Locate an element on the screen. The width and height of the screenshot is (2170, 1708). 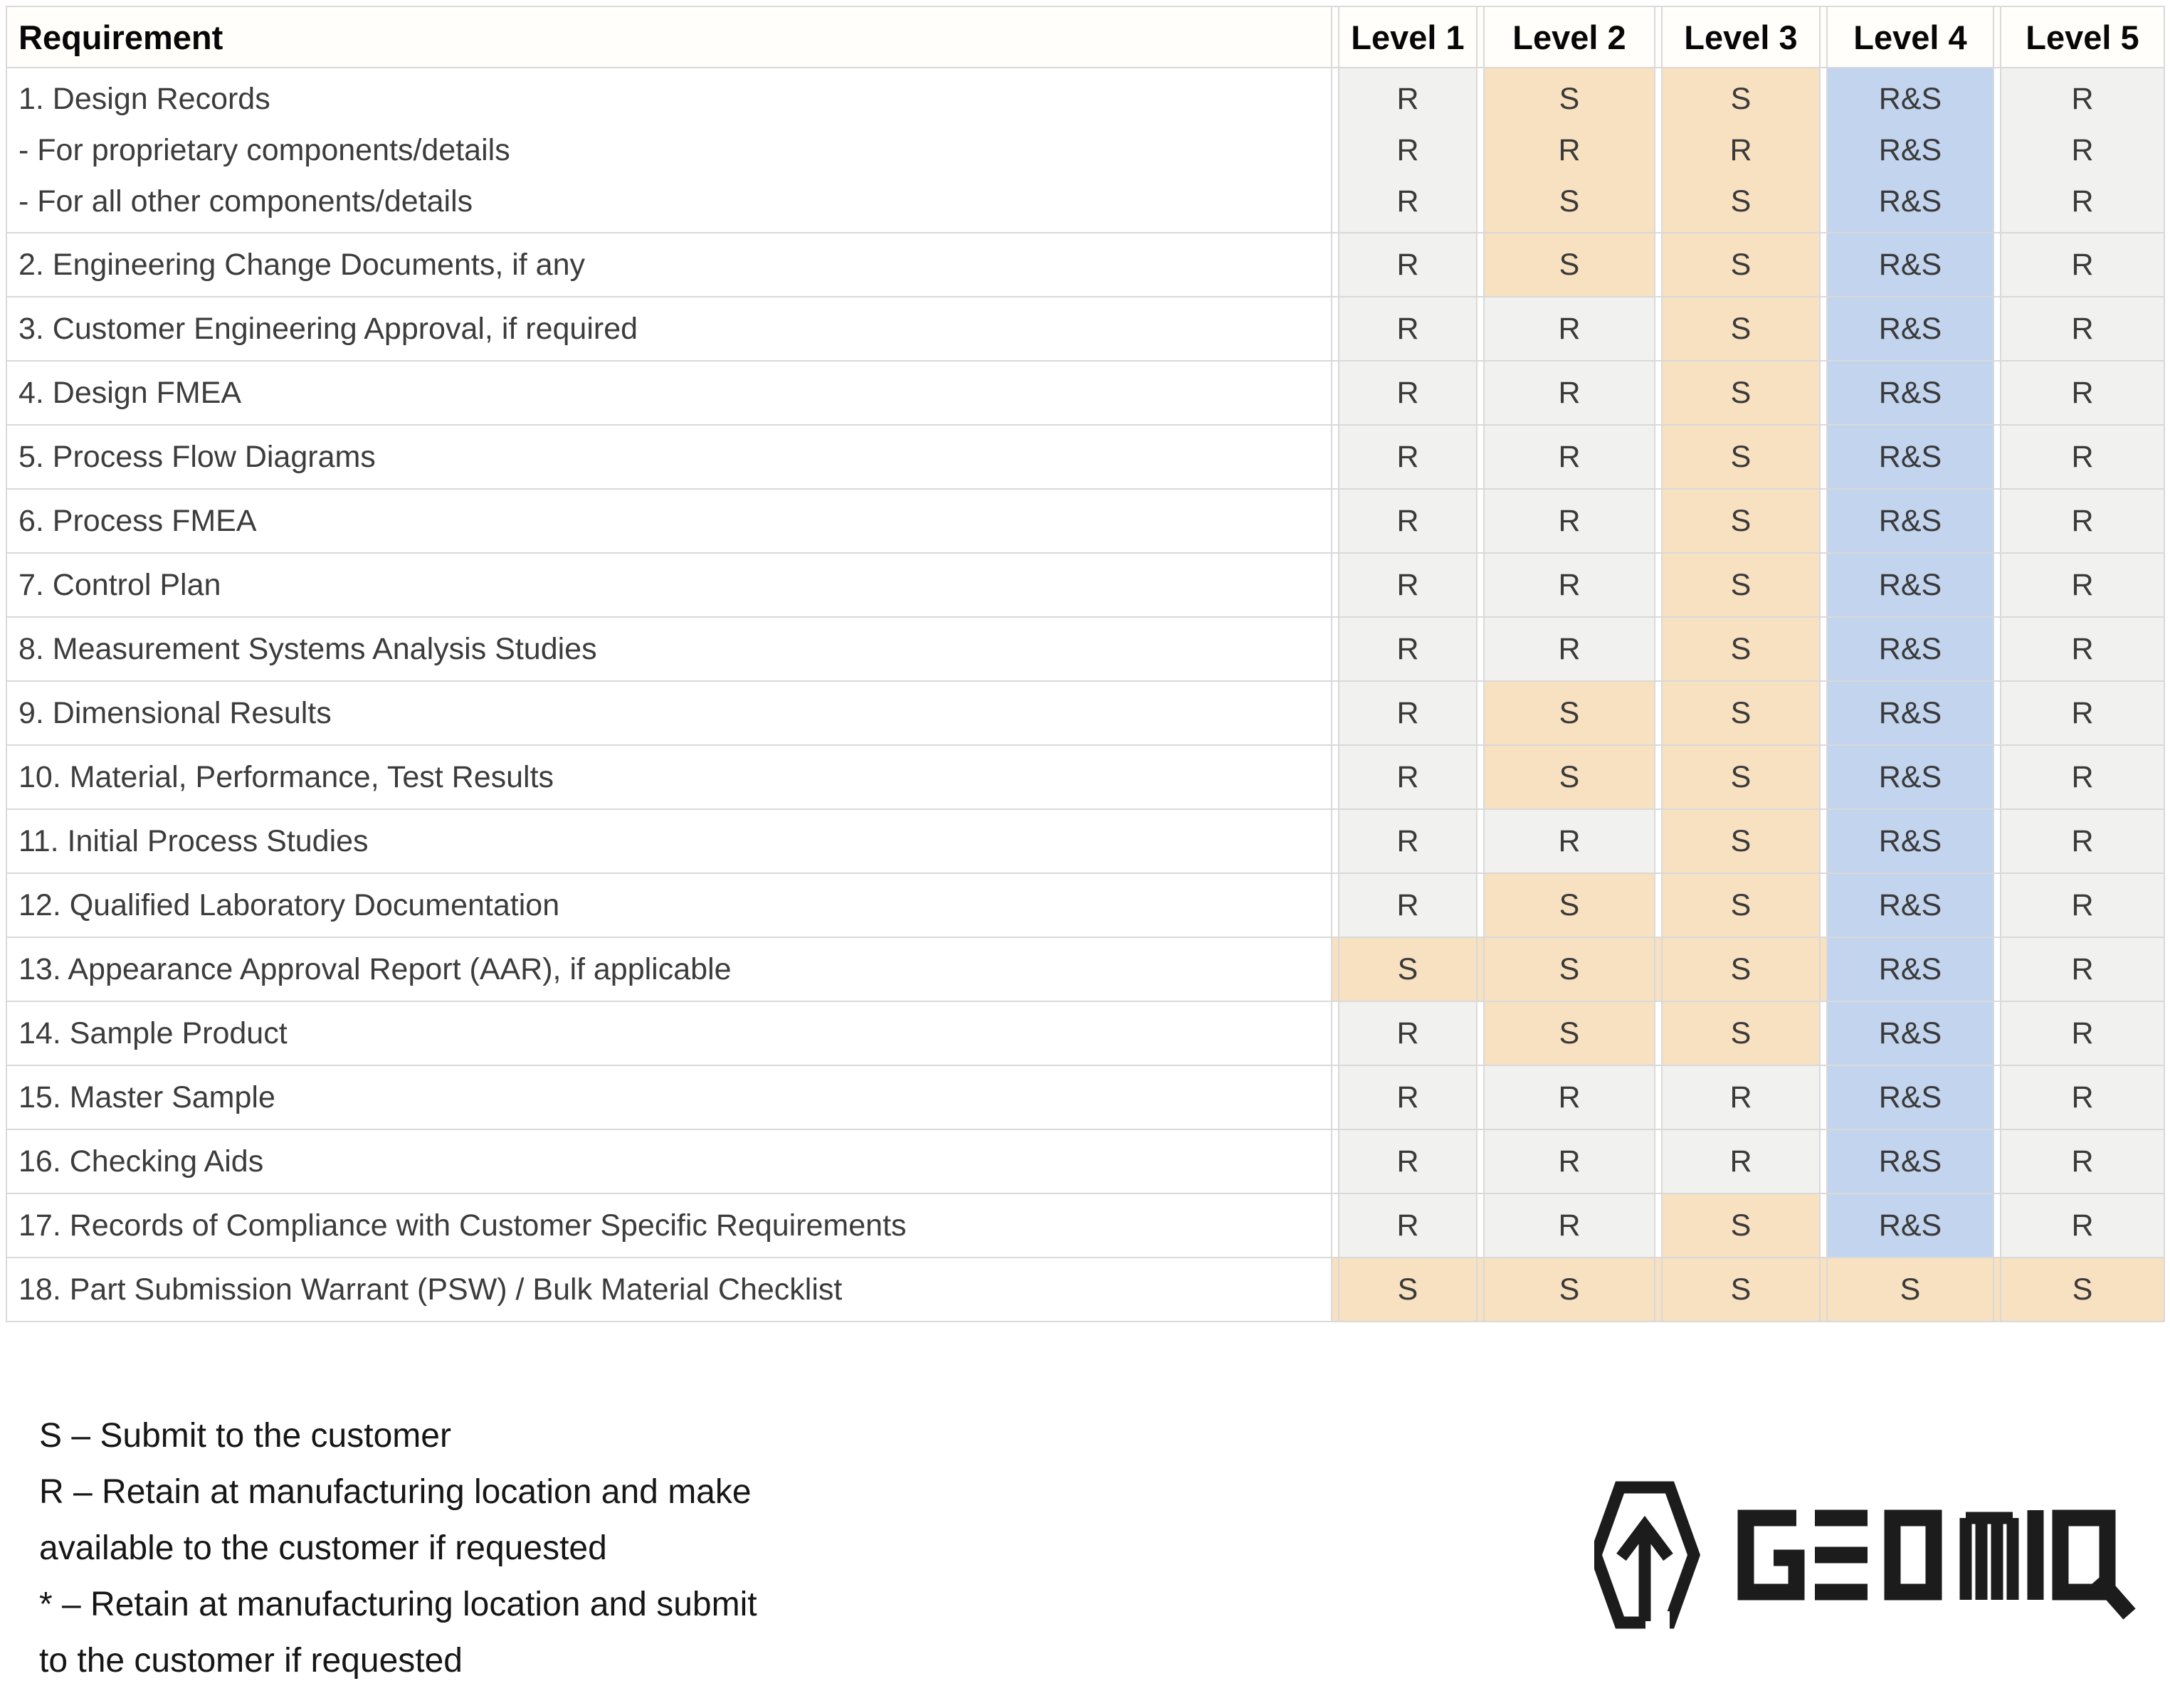
table-row: 6. Process FMEA R R S R&S R is located at coordinates (1085, 521).